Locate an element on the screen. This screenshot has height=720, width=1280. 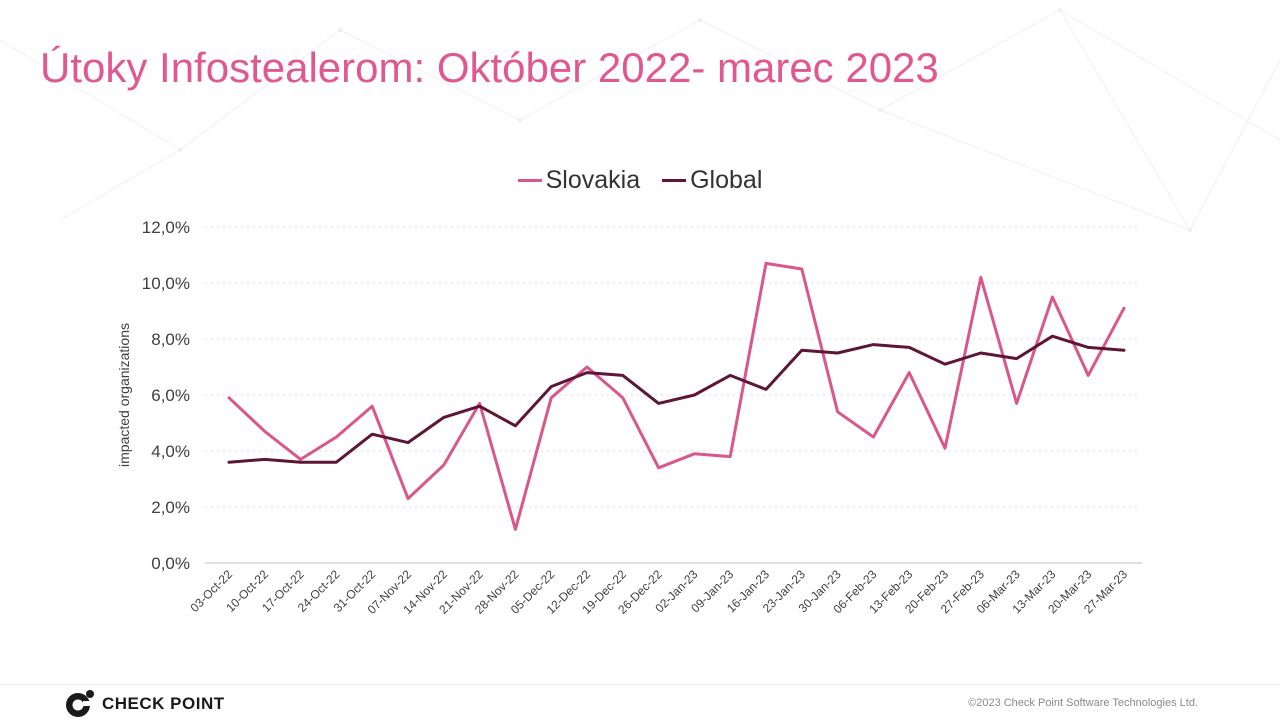
legend-label-global: Global is located at coordinates (726, 180).